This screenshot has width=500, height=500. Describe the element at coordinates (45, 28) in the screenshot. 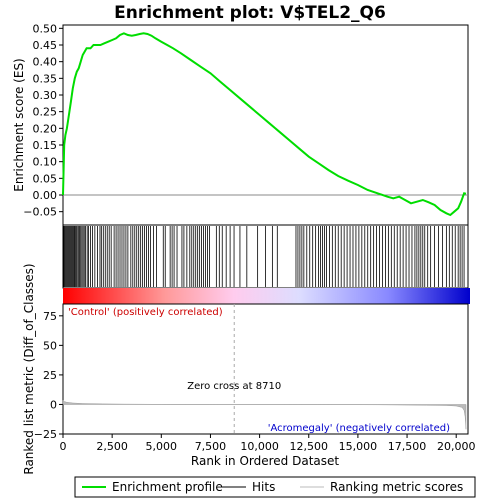

I see `es-y-tick-label: 0.50` at that location.